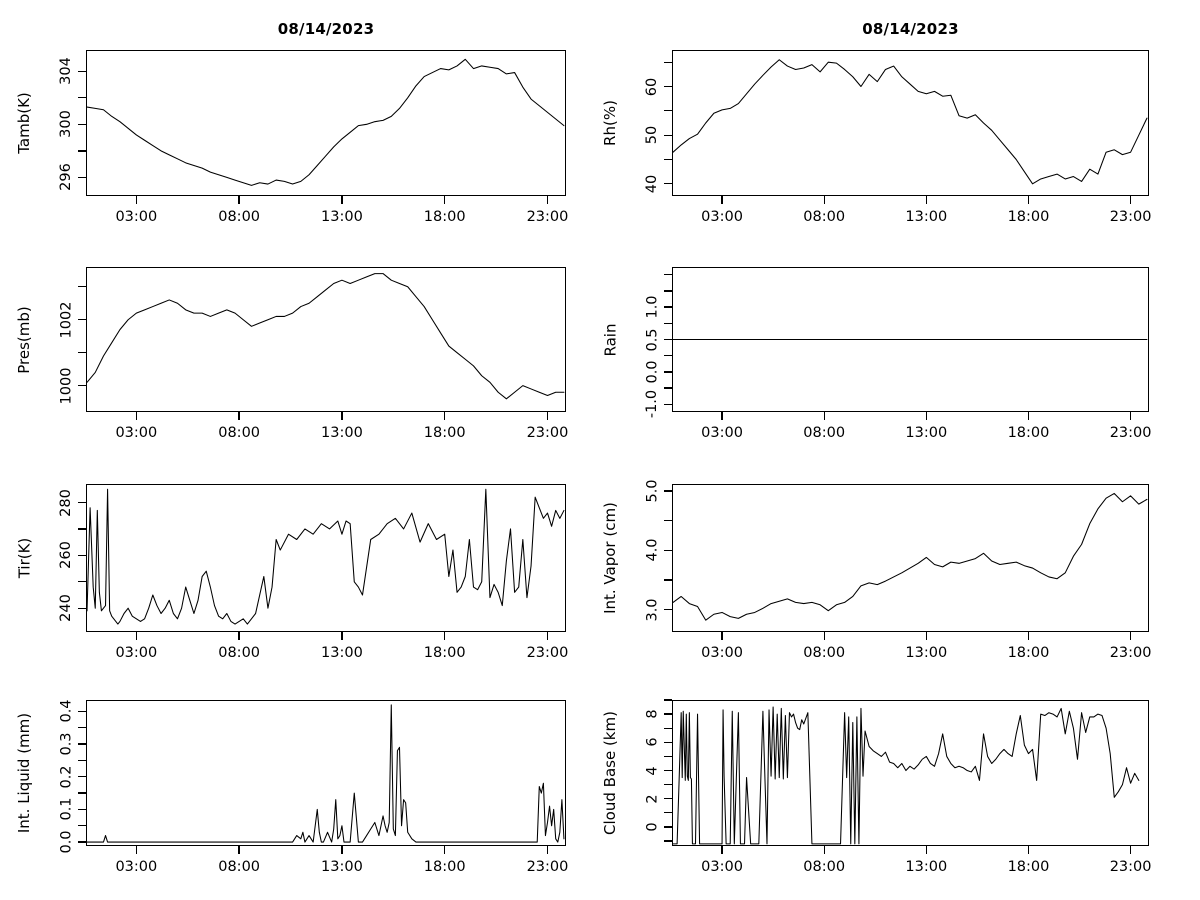 Image resolution: width=1200 pixels, height=900 pixels. I want to click on plot-box-int-liquid, so click(326, 773).